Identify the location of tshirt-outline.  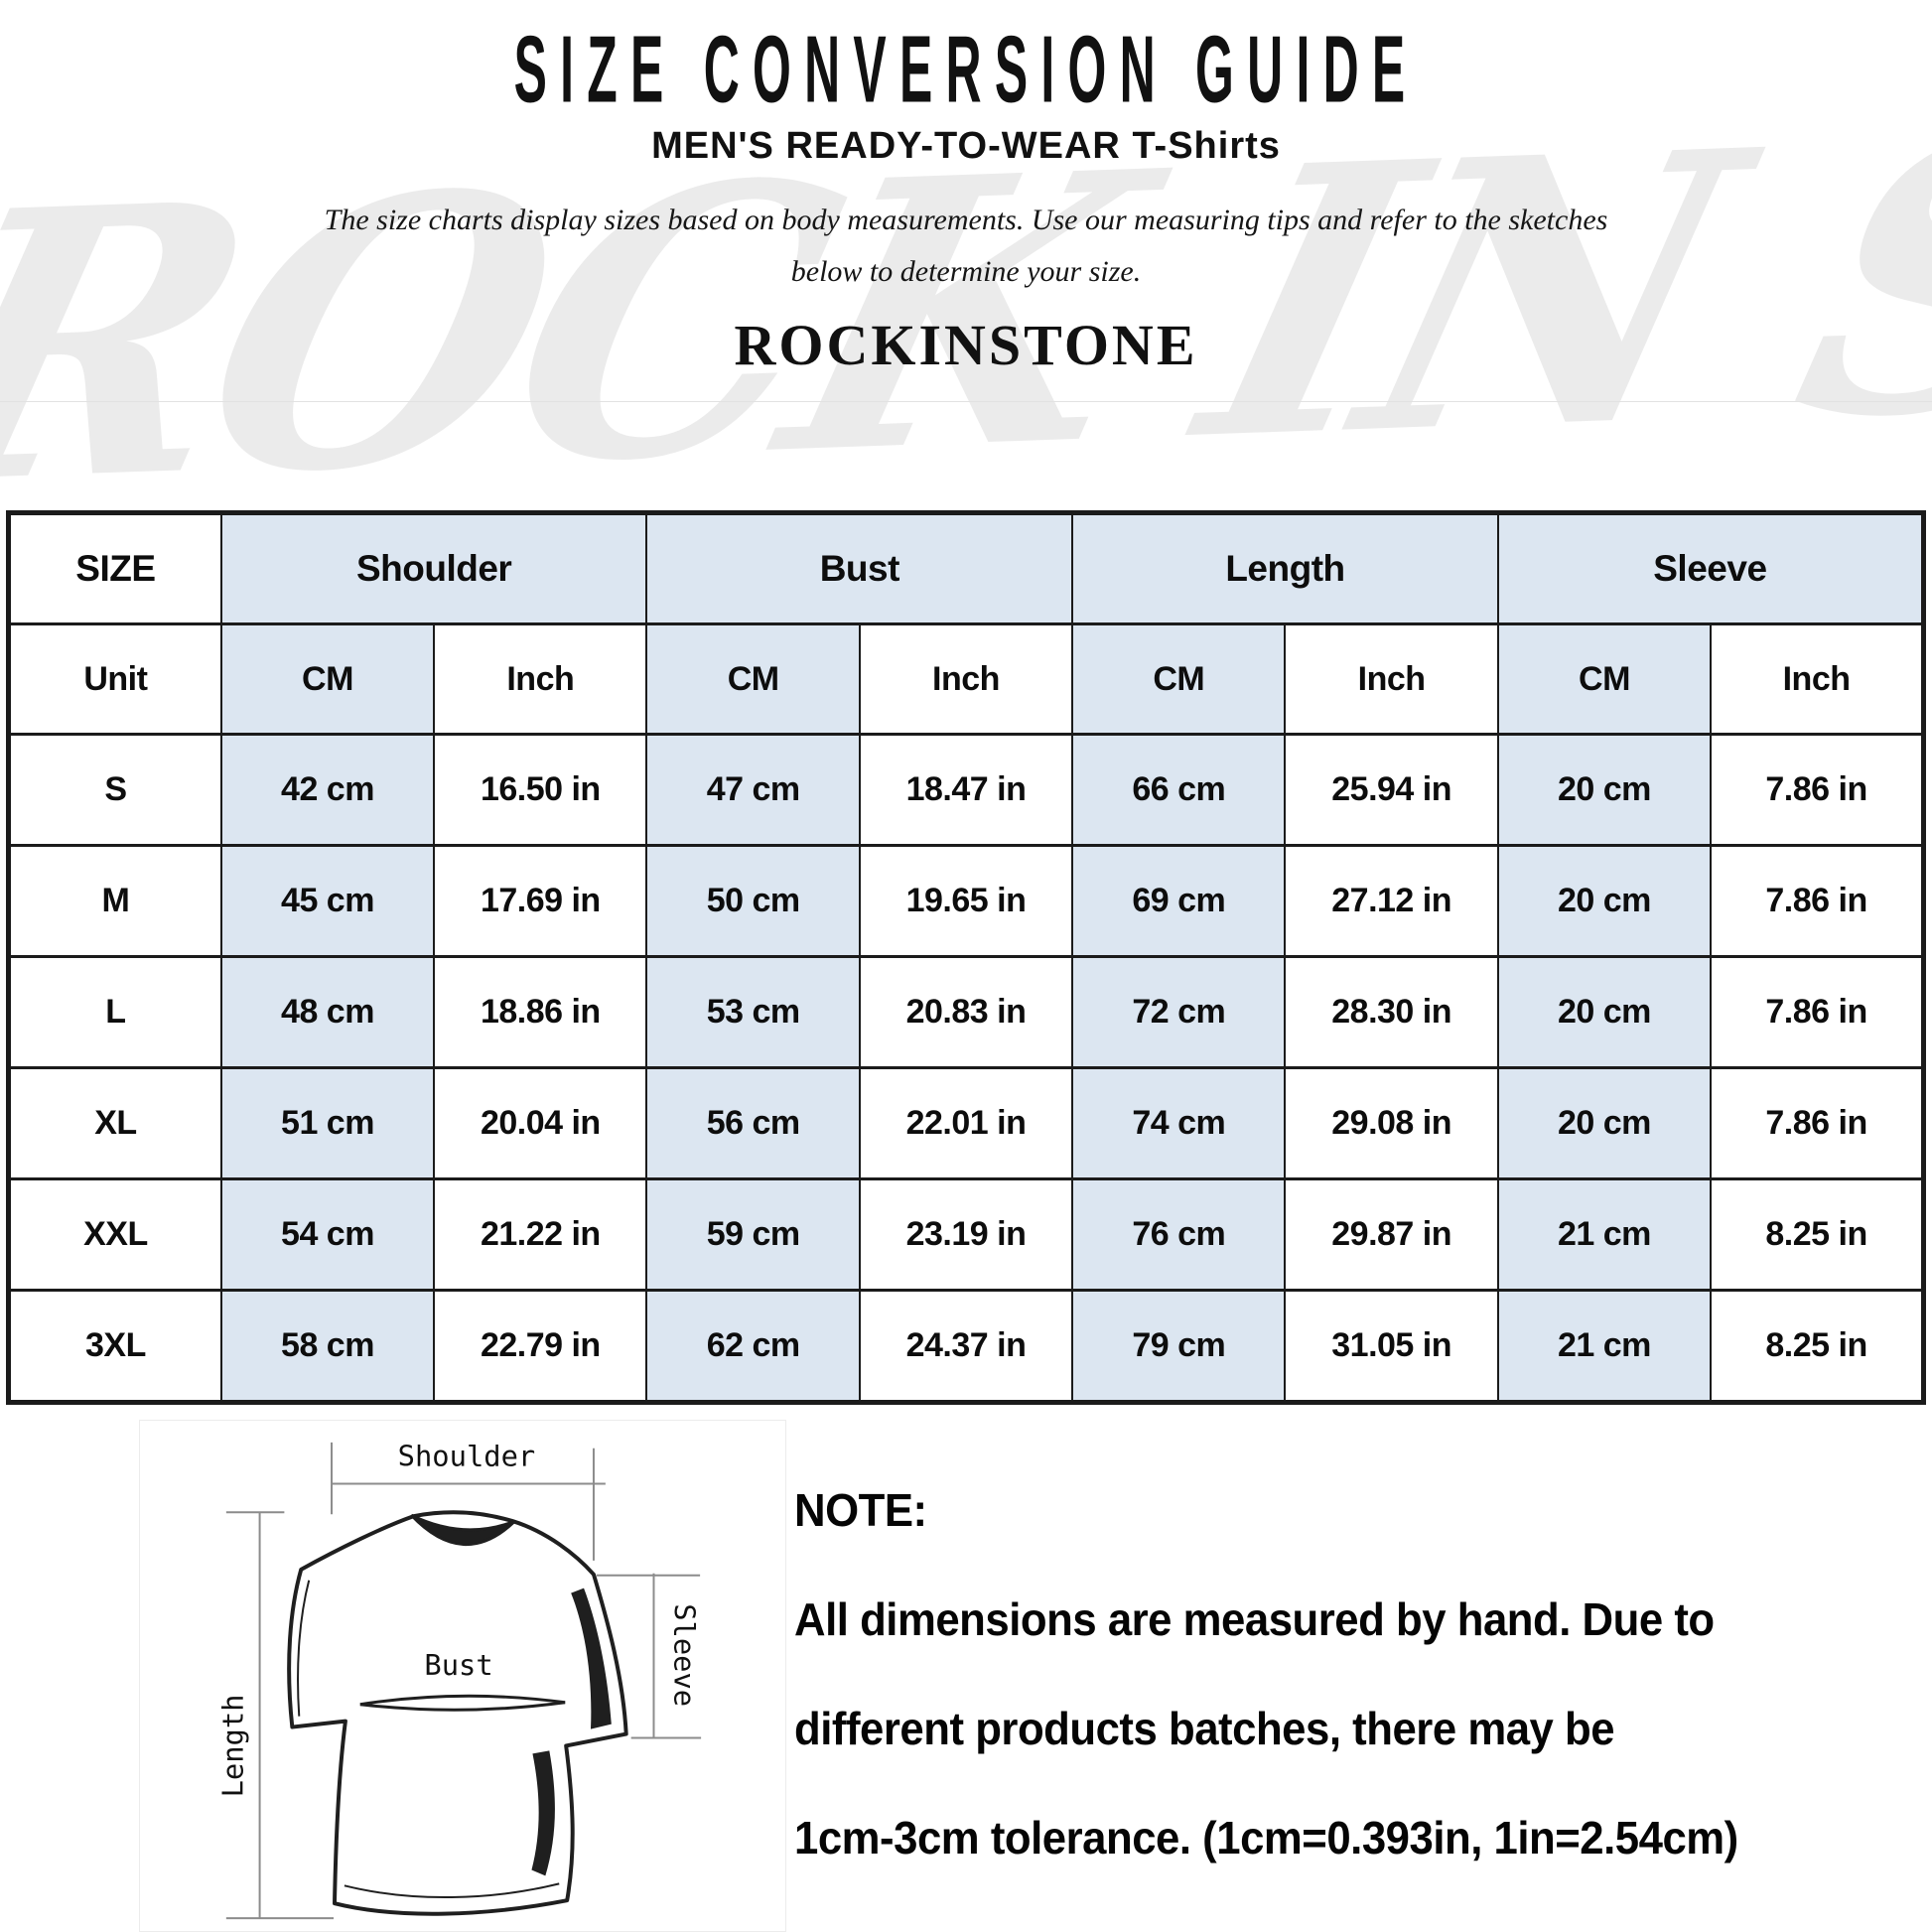
(458, 1713).